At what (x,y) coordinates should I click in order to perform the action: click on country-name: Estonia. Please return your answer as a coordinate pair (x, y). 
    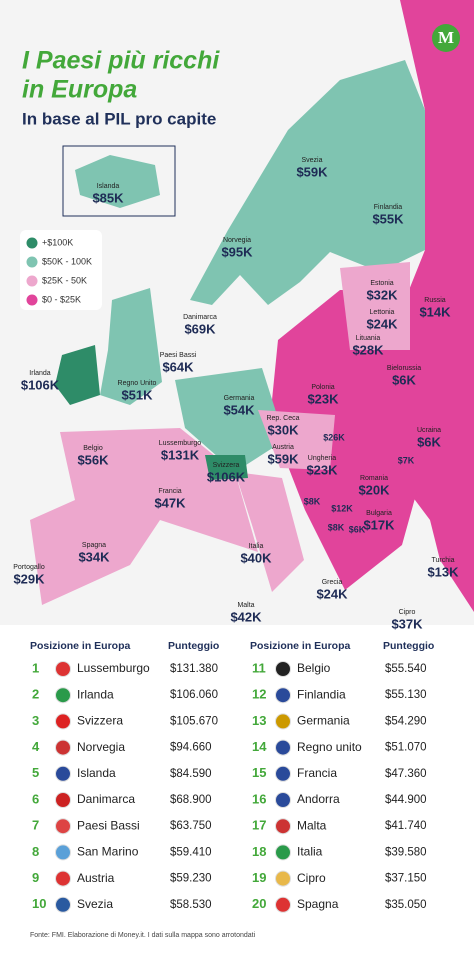
    Looking at the image, I should click on (381, 283).